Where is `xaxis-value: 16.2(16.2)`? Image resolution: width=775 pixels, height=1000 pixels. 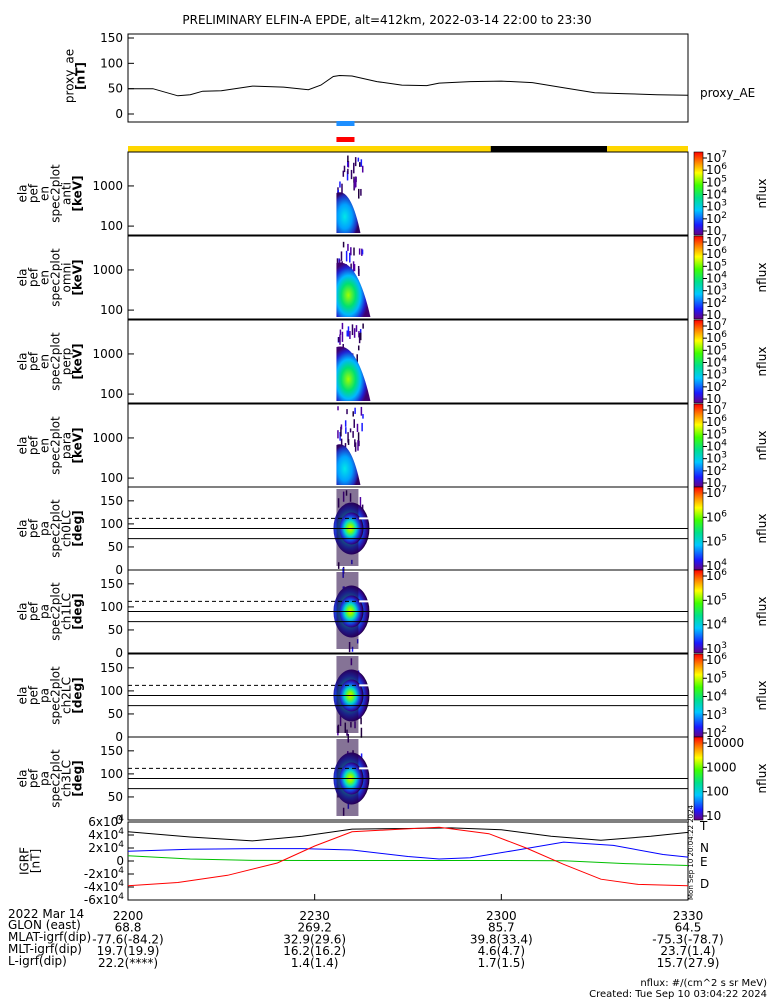 xaxis-value: 16.2(16.2) is located at coordinates (314, 951).